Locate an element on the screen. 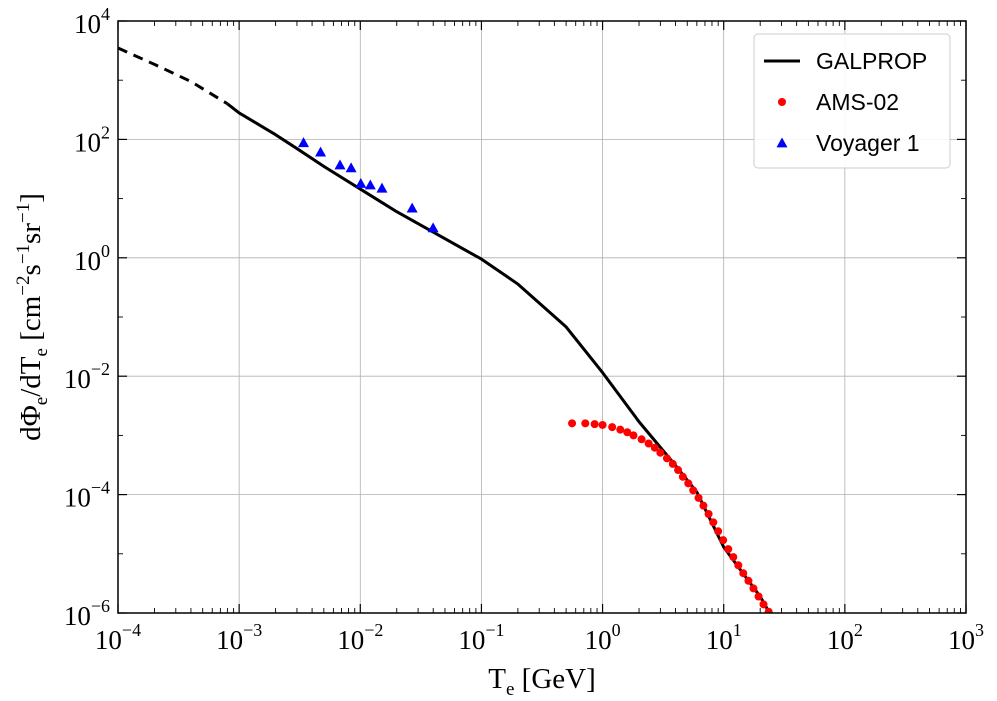 This screenshot has width=997, height=701. x-tick-label: 10⁻³ is located at coordinates (239, 637).